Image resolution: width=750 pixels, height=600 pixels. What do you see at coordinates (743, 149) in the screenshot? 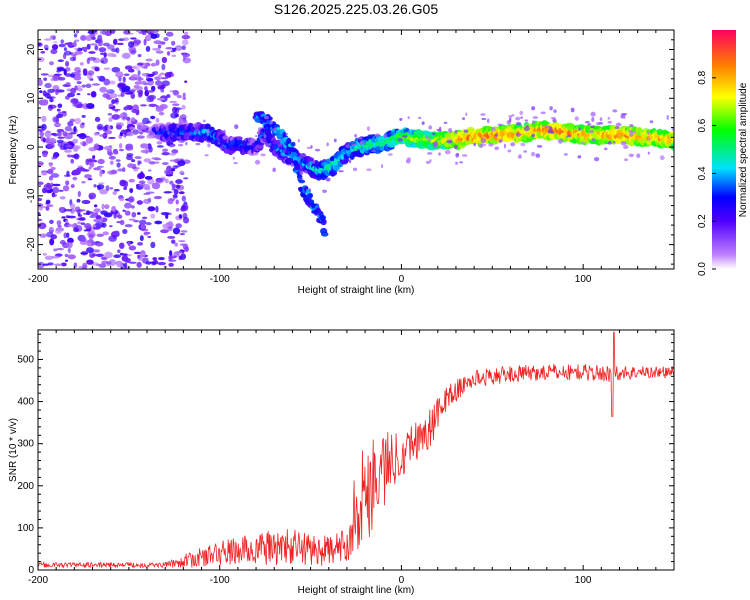
I see `colorbar-label: Normalized spectral amplitude` at bounding box center [743, 149].